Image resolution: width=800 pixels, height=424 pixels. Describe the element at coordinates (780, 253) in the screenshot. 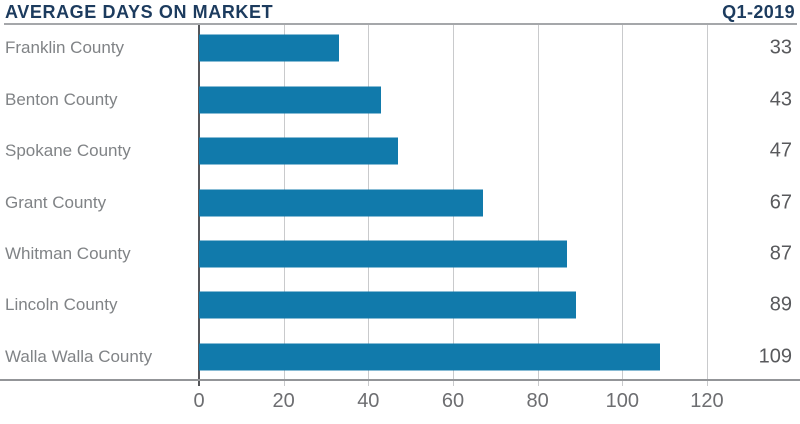

I see `value-label: 87` at that location.